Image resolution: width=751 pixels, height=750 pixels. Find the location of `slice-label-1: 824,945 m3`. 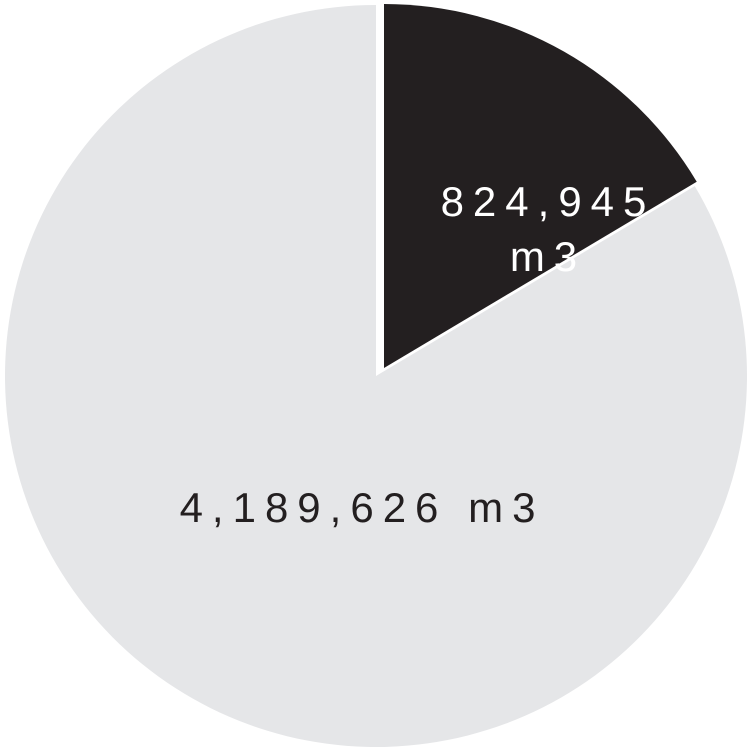

slice-label-1: 824,945 m3 is located at coordinates (548, 229).